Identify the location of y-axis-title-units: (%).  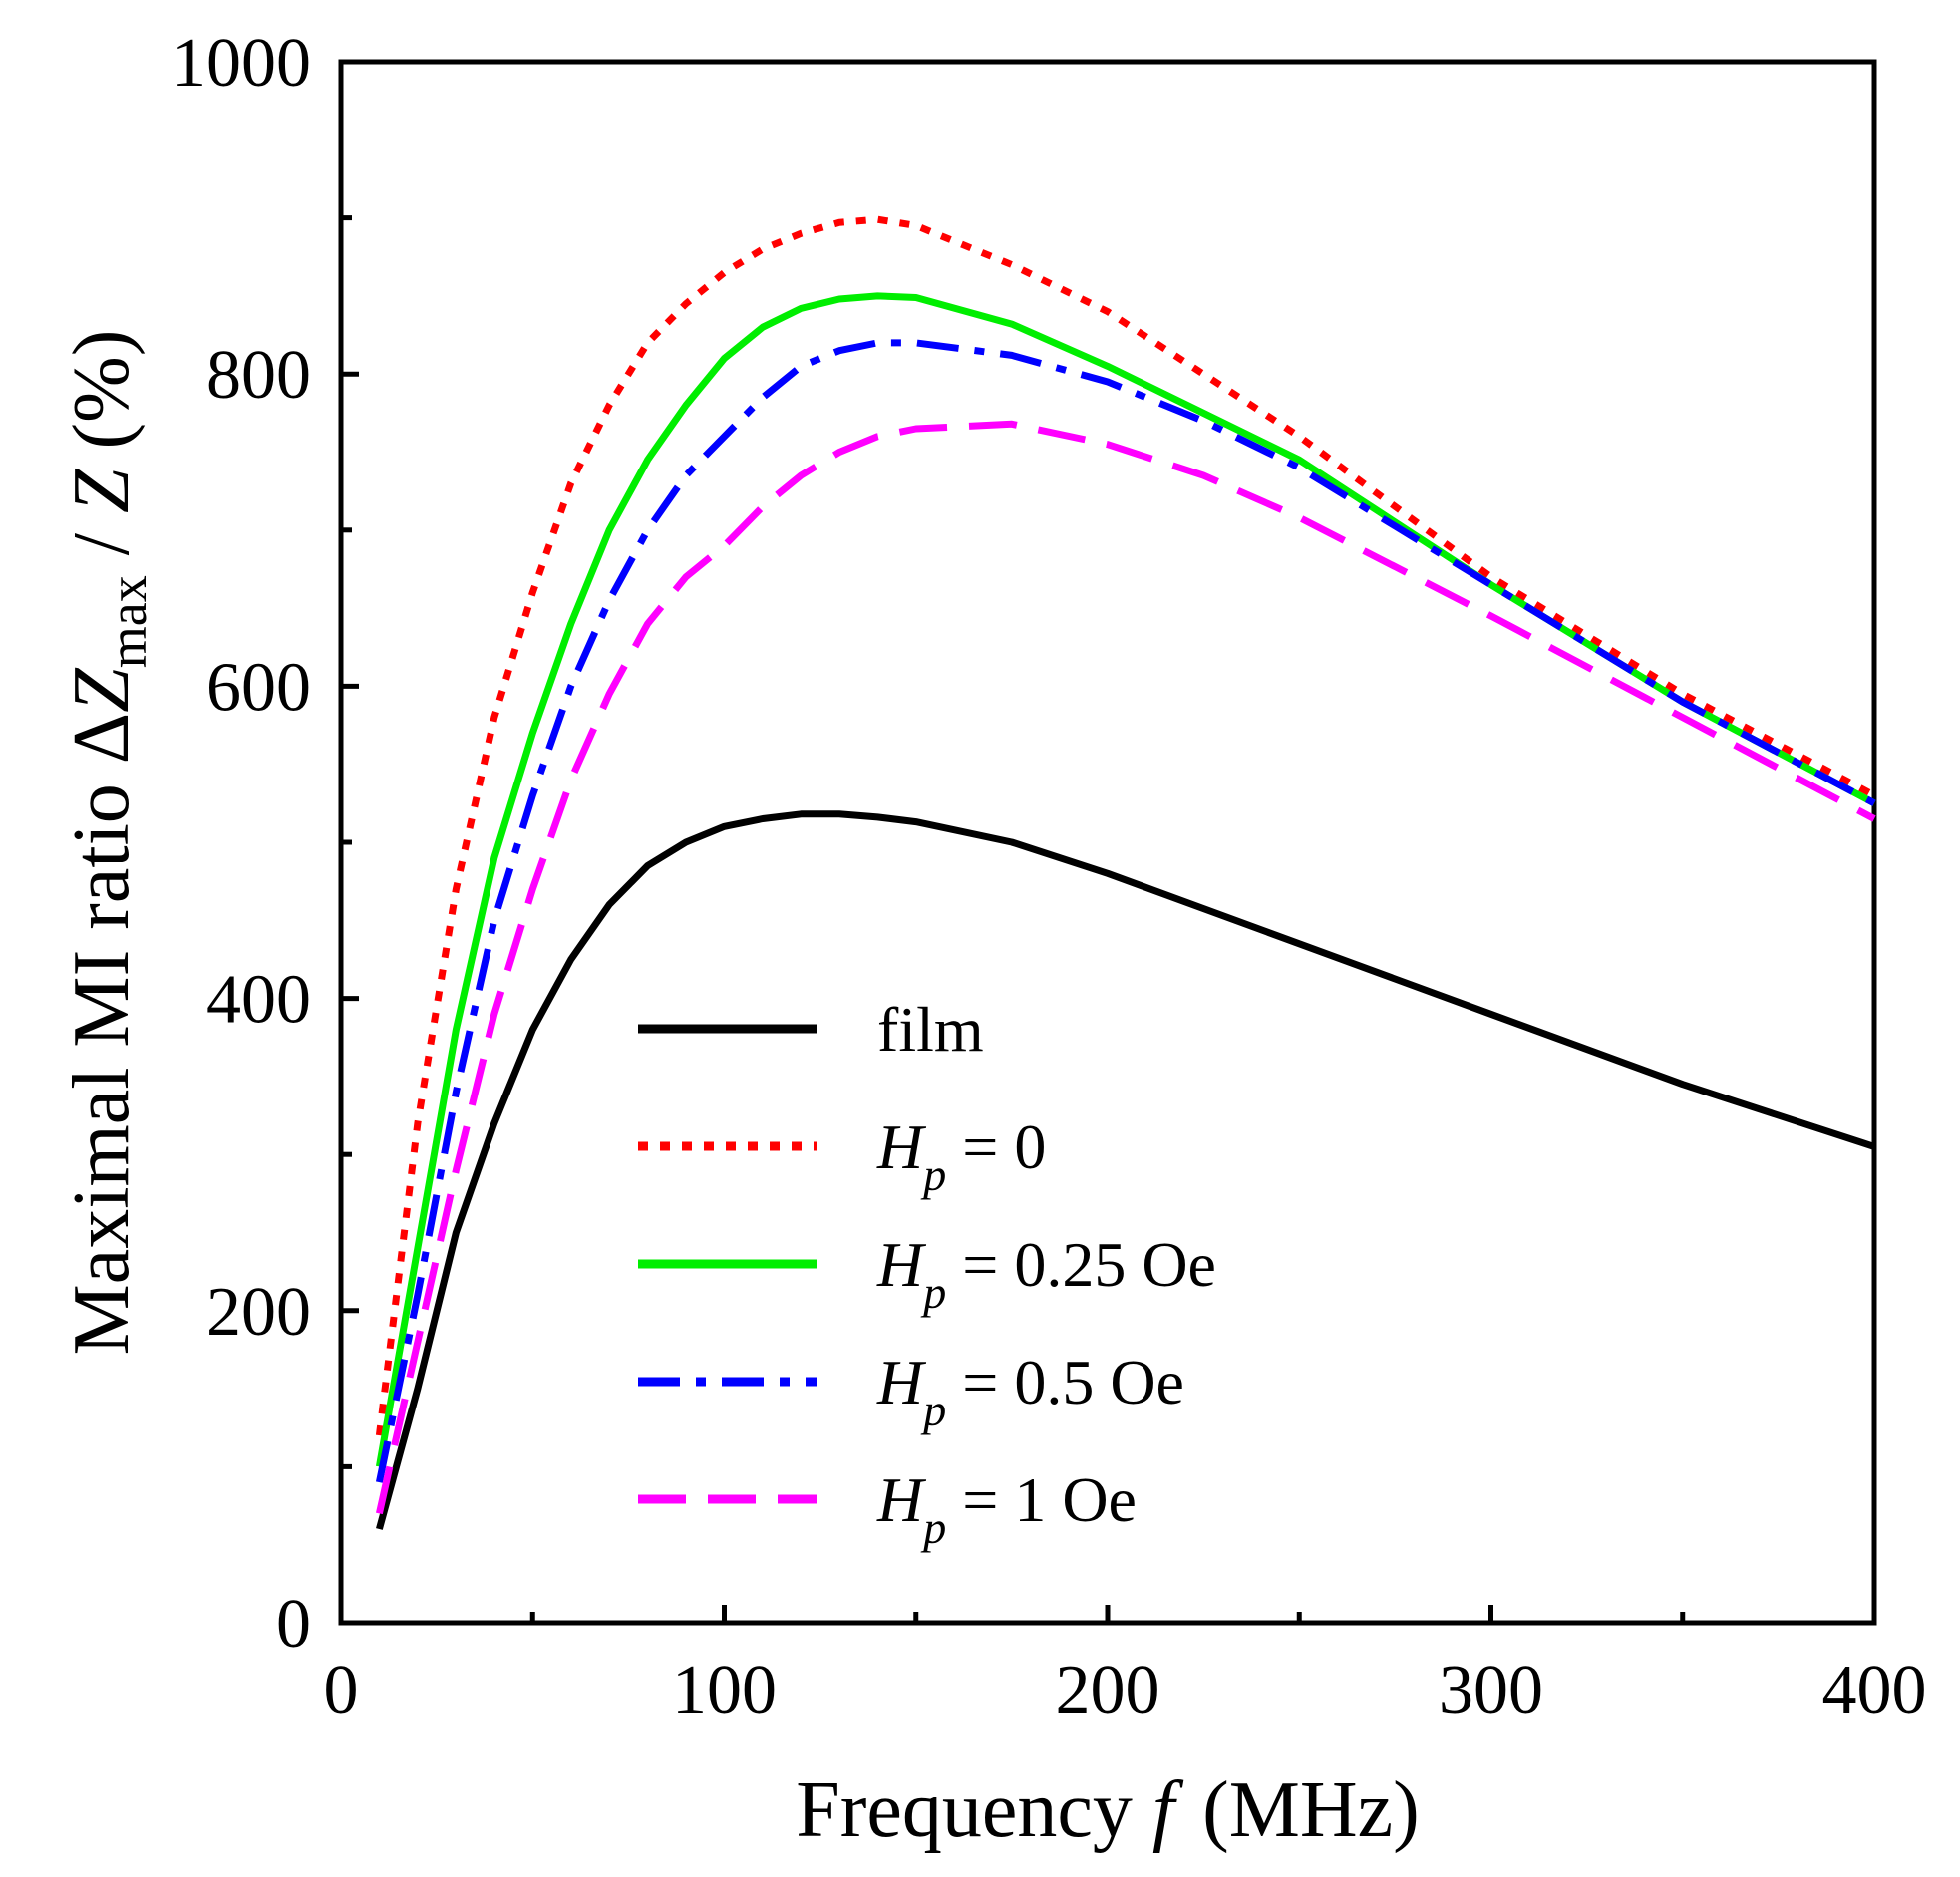
(102, 400).